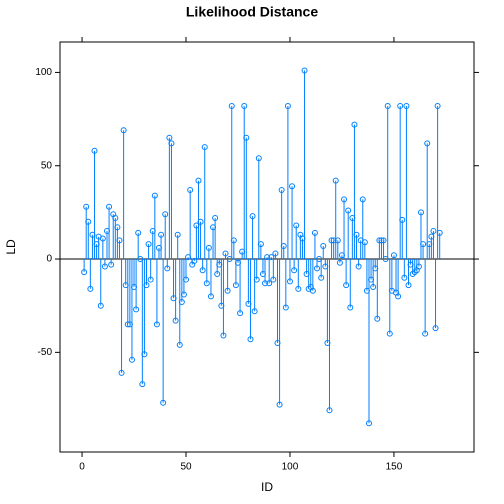 The width and height of the screenshot is (504, 504). Describe the element at coordinates (290, 467) in the screenshot. I see `x-tick-label: 100` at that location.